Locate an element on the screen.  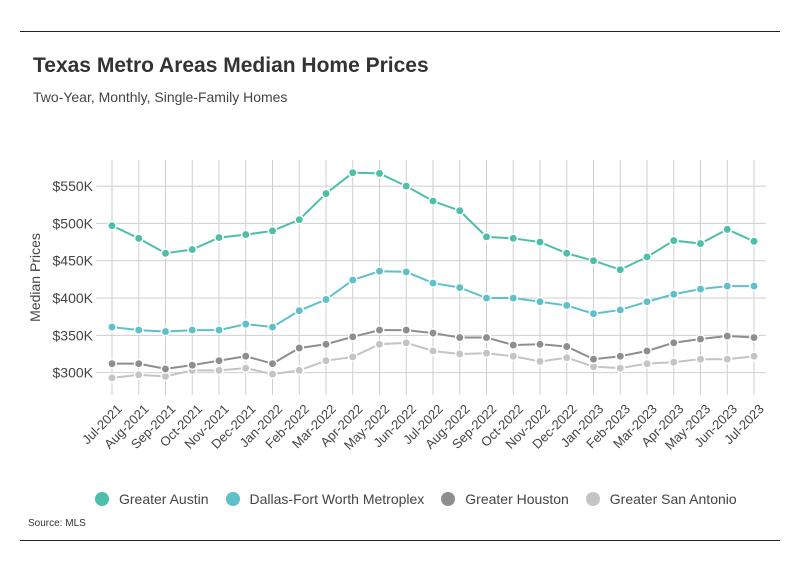
y-tick-label: $550K is located at coordinates (73, 186).